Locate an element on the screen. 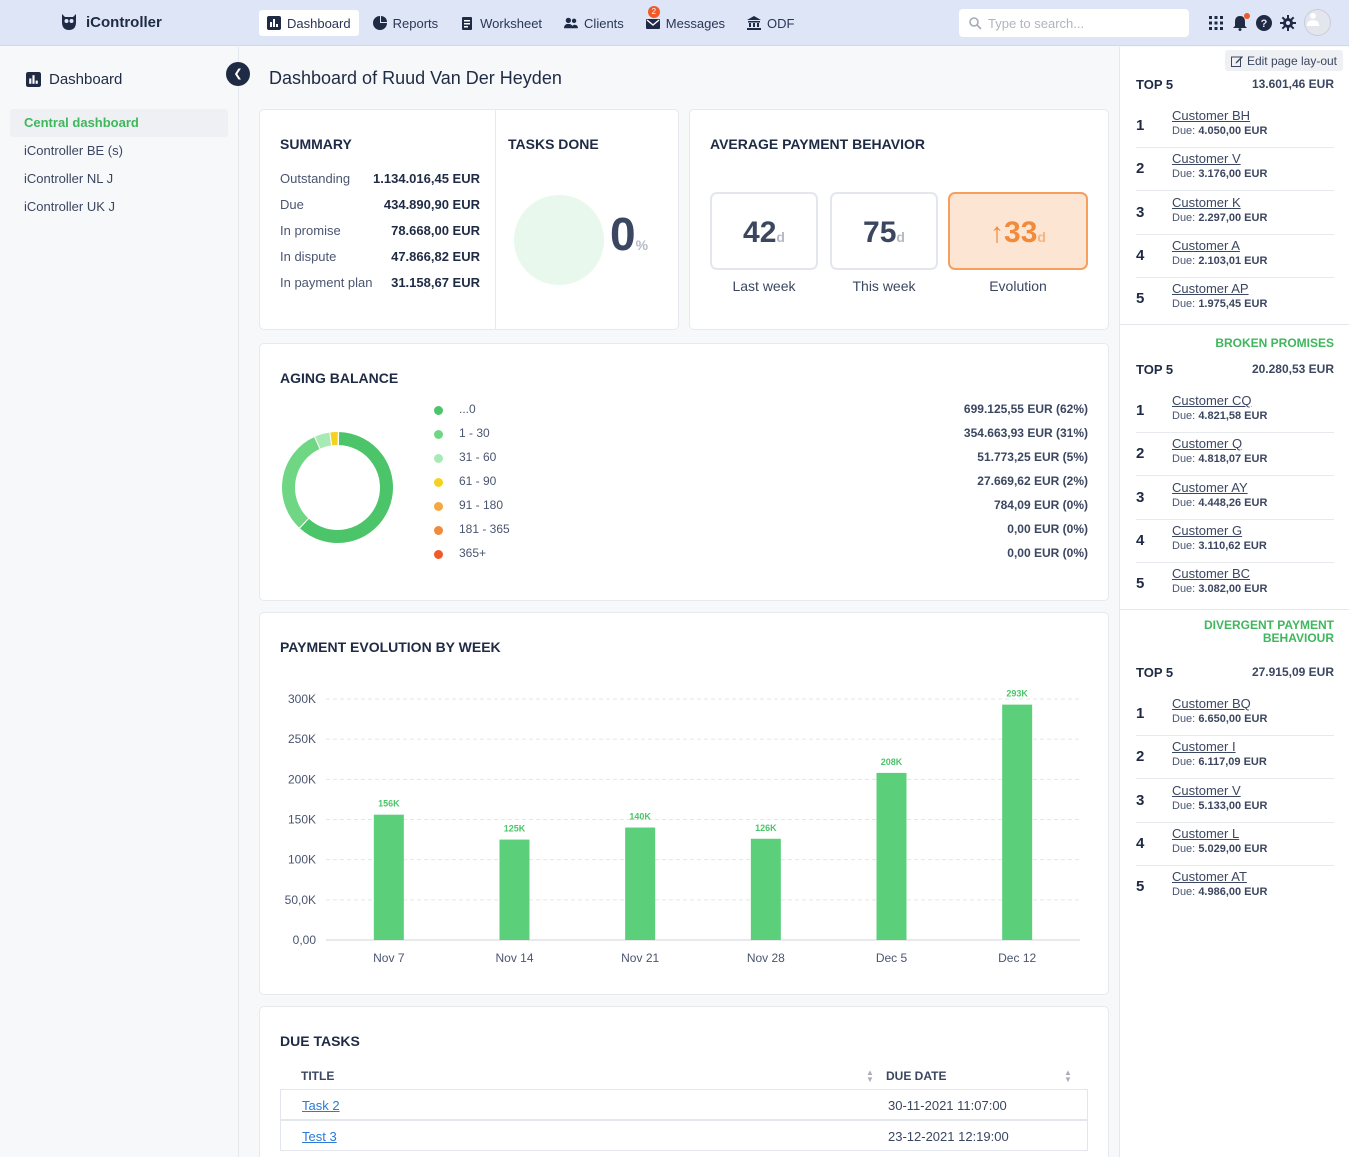 The width and height of the screenshot is (1349, 1157). due-amount: 2.103,01 EUR is located at coordinates (1233, 260).